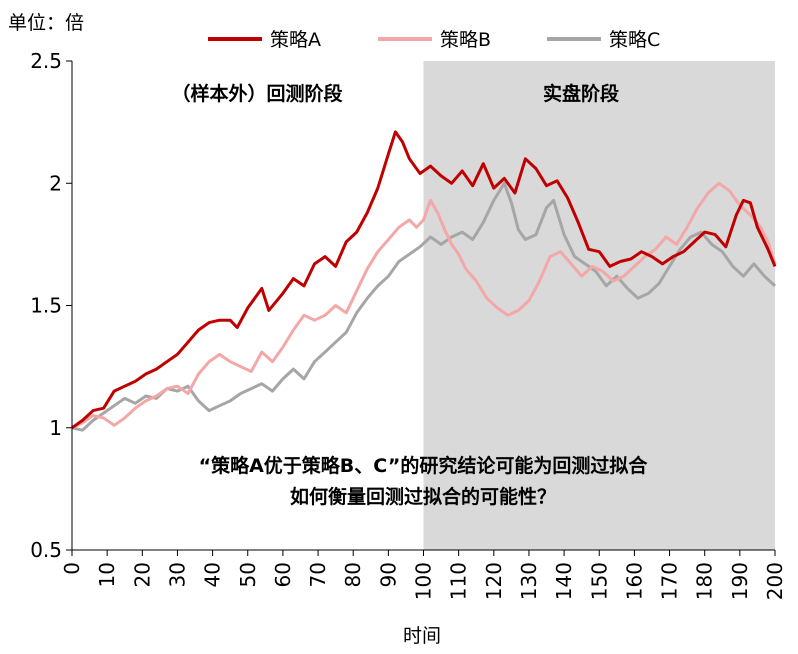 The height and width of the screenshot is (654, 798). Describe the element at coordinates (670, 581) in the screenshot. I see `x-tick-label: 170` at that location.